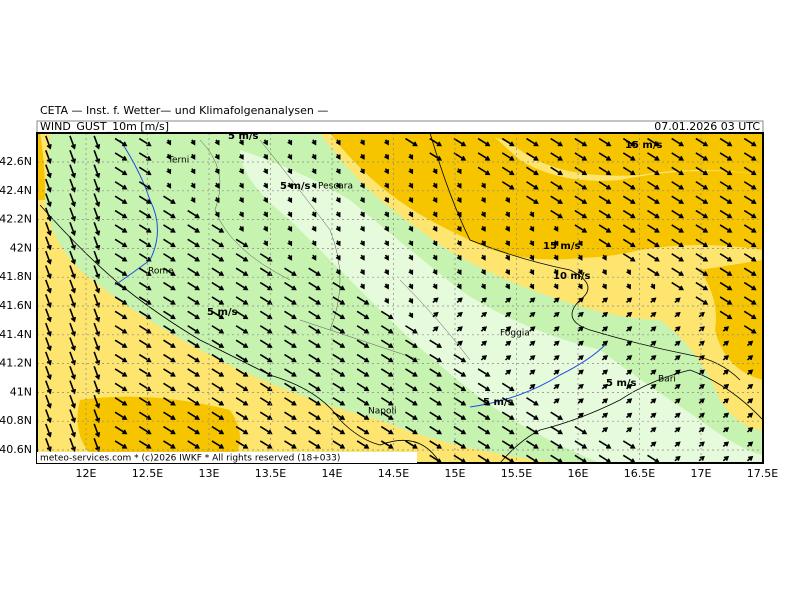 The height and width of the screenshot is (600, 800). What do you see at coordinates (455, 473) in the screenshot?
I see `lon-label: 15E` at bounding box center [455, 473].